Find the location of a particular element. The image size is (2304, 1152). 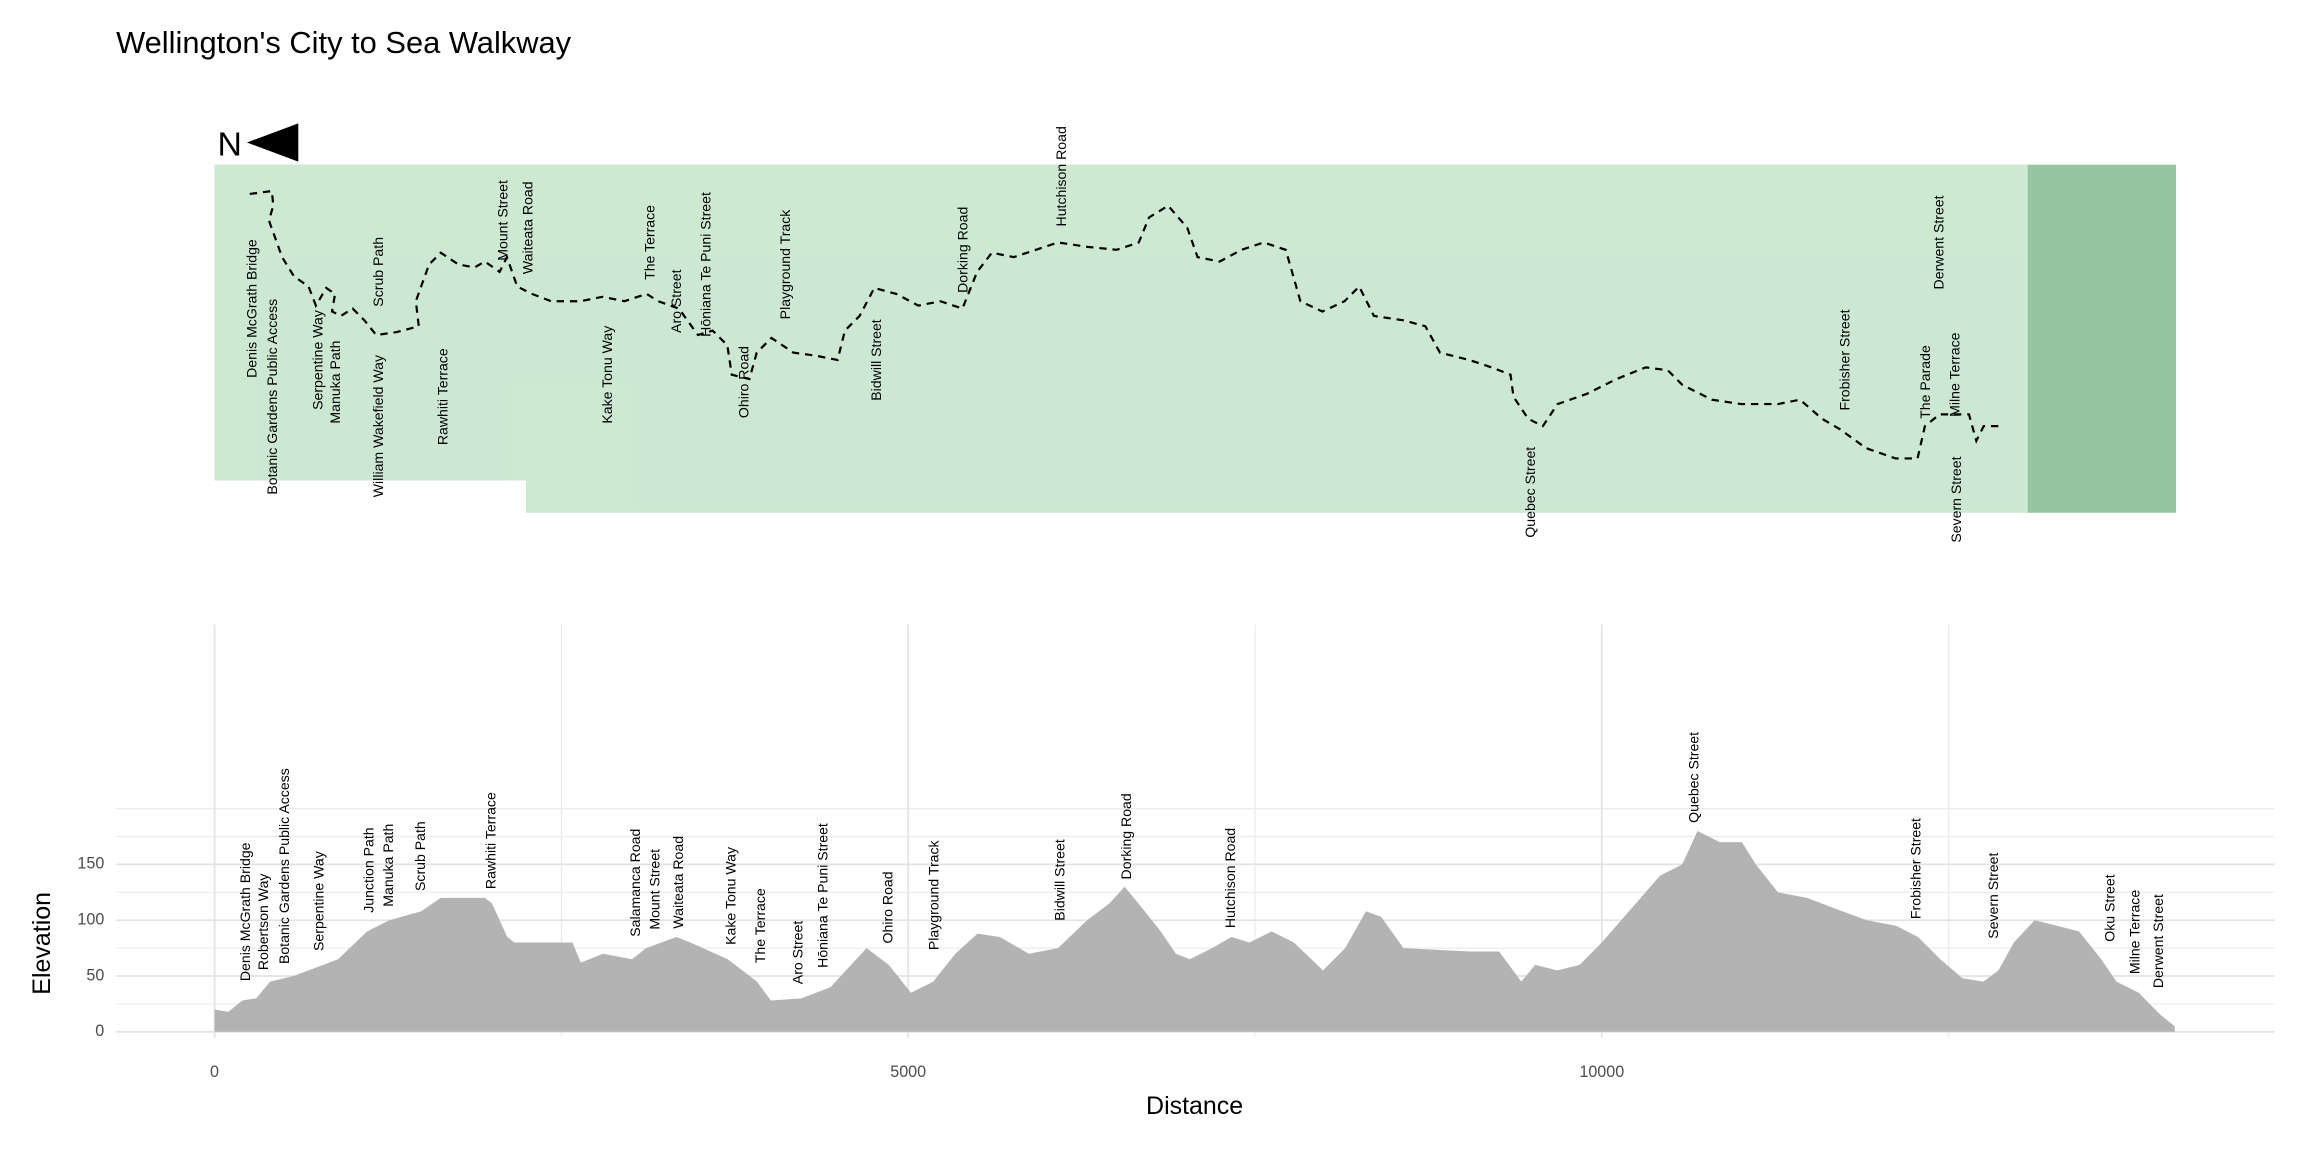

street-label: Kake Tonu Way is located at coordinates (731, 895).